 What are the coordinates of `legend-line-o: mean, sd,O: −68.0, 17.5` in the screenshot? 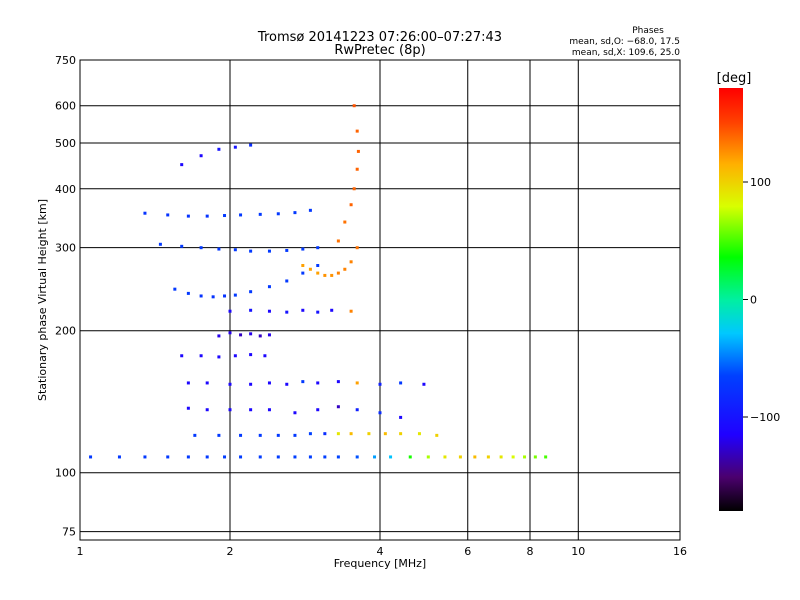 It's located at (624, 42).